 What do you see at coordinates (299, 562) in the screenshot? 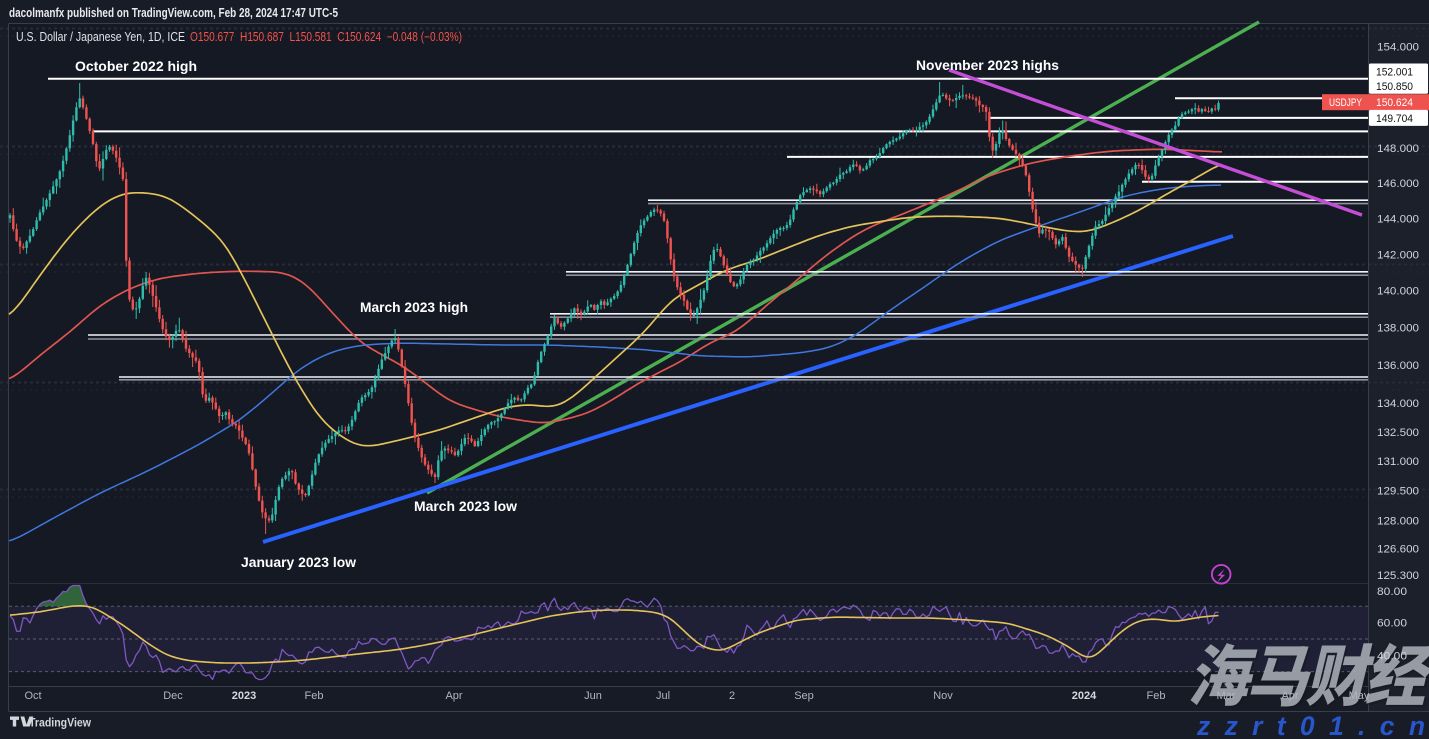
I see `svg-text: January 2023 low` at bounding box center [299, 562].